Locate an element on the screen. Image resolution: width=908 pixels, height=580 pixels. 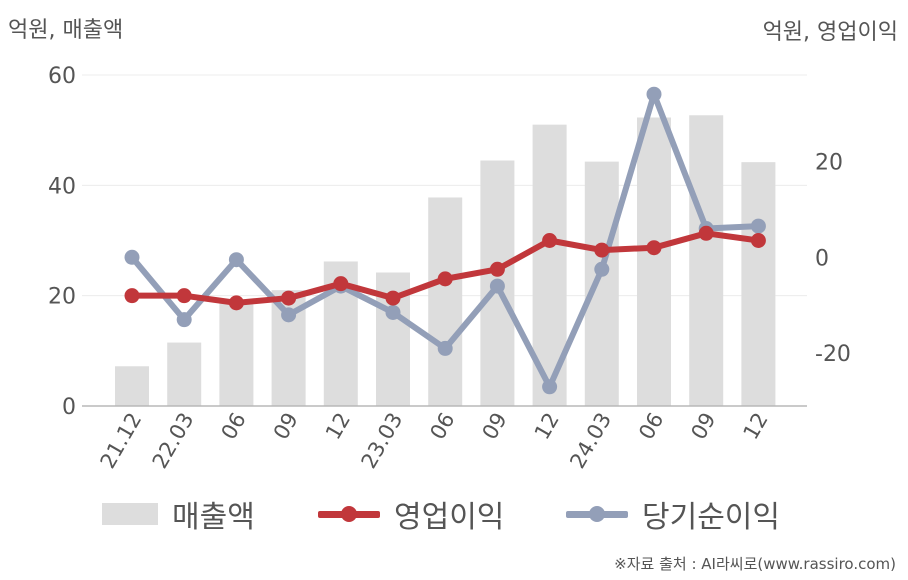
y-right-tick-labels: -20 0 20 is located at coordinates (833, 258).